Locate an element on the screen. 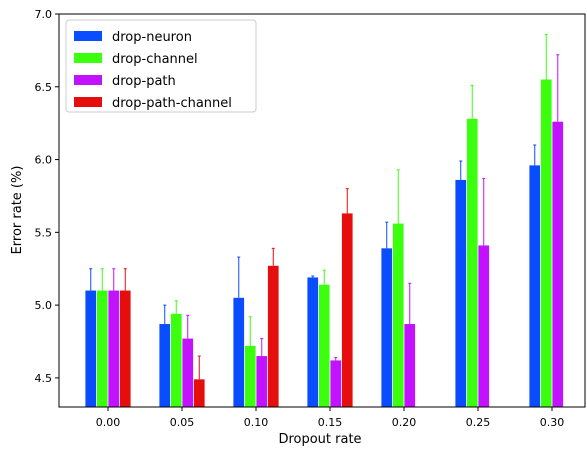 The image size is (587, 449). bar-drop-neuron-0.10 is located at coordinates (239, 352).